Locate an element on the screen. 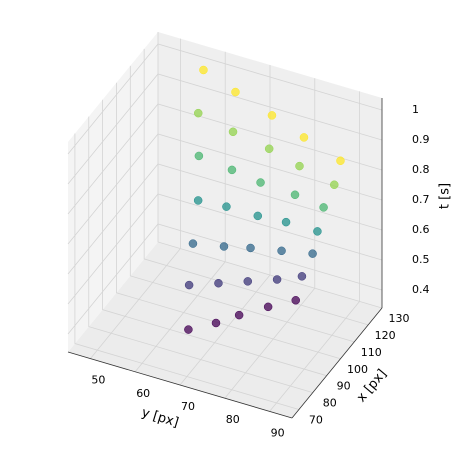 The image size is (467, 456). x-tick-label: 70 is located at coordinates (188, 406).